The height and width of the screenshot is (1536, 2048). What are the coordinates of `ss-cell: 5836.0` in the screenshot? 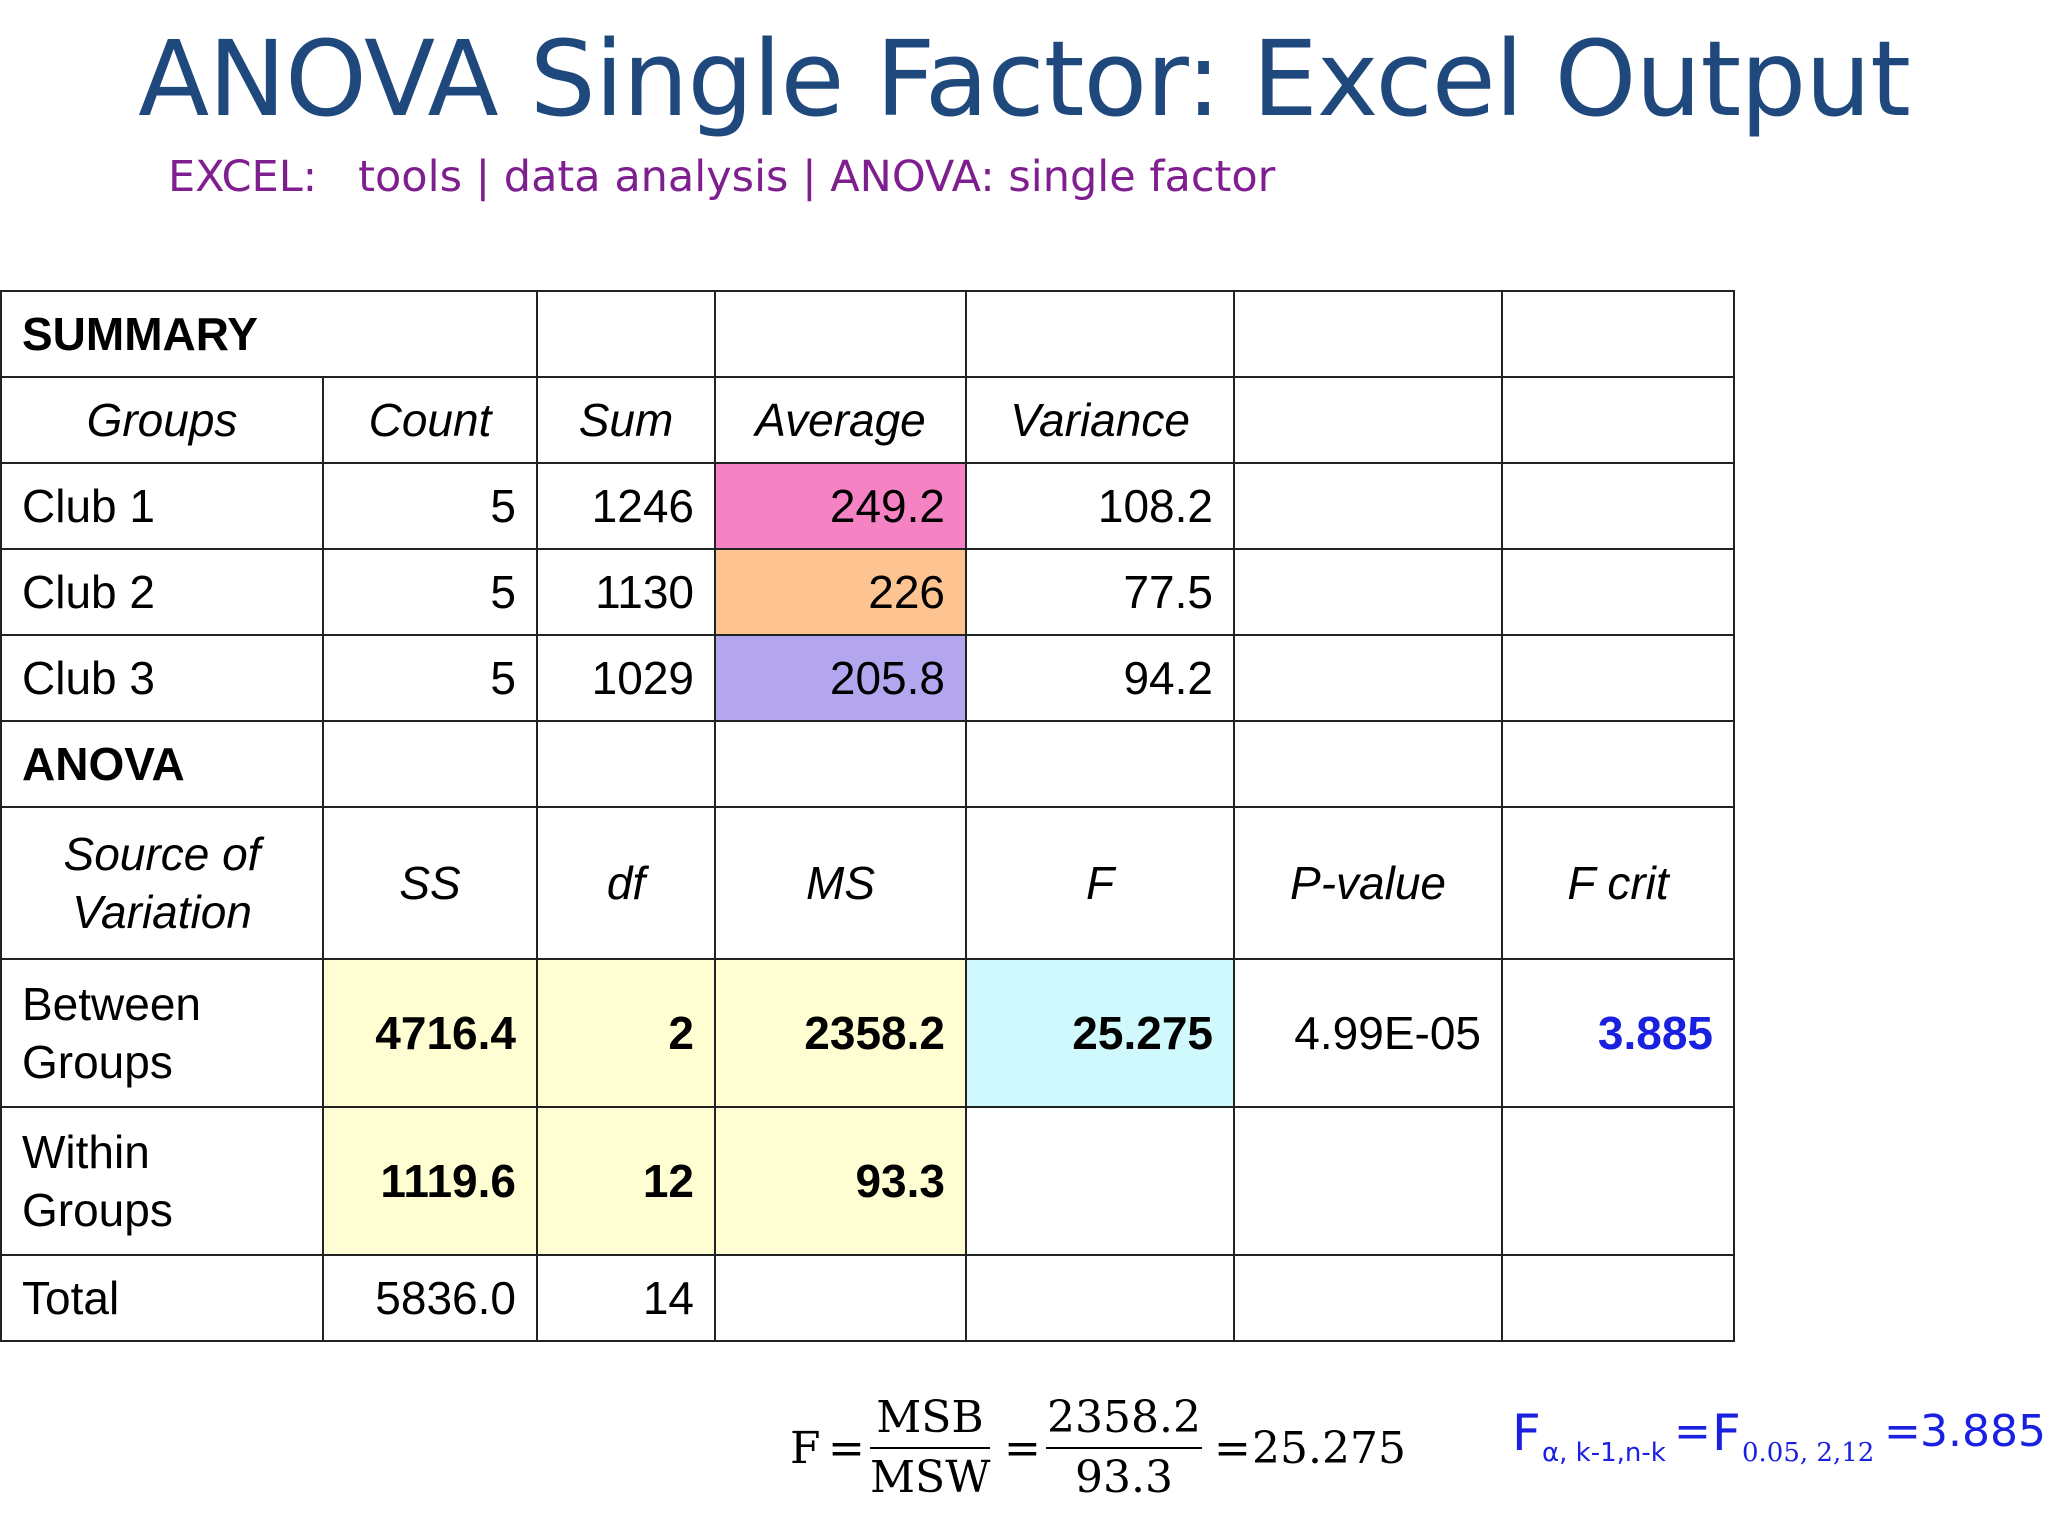 It's located at (430, 1298).